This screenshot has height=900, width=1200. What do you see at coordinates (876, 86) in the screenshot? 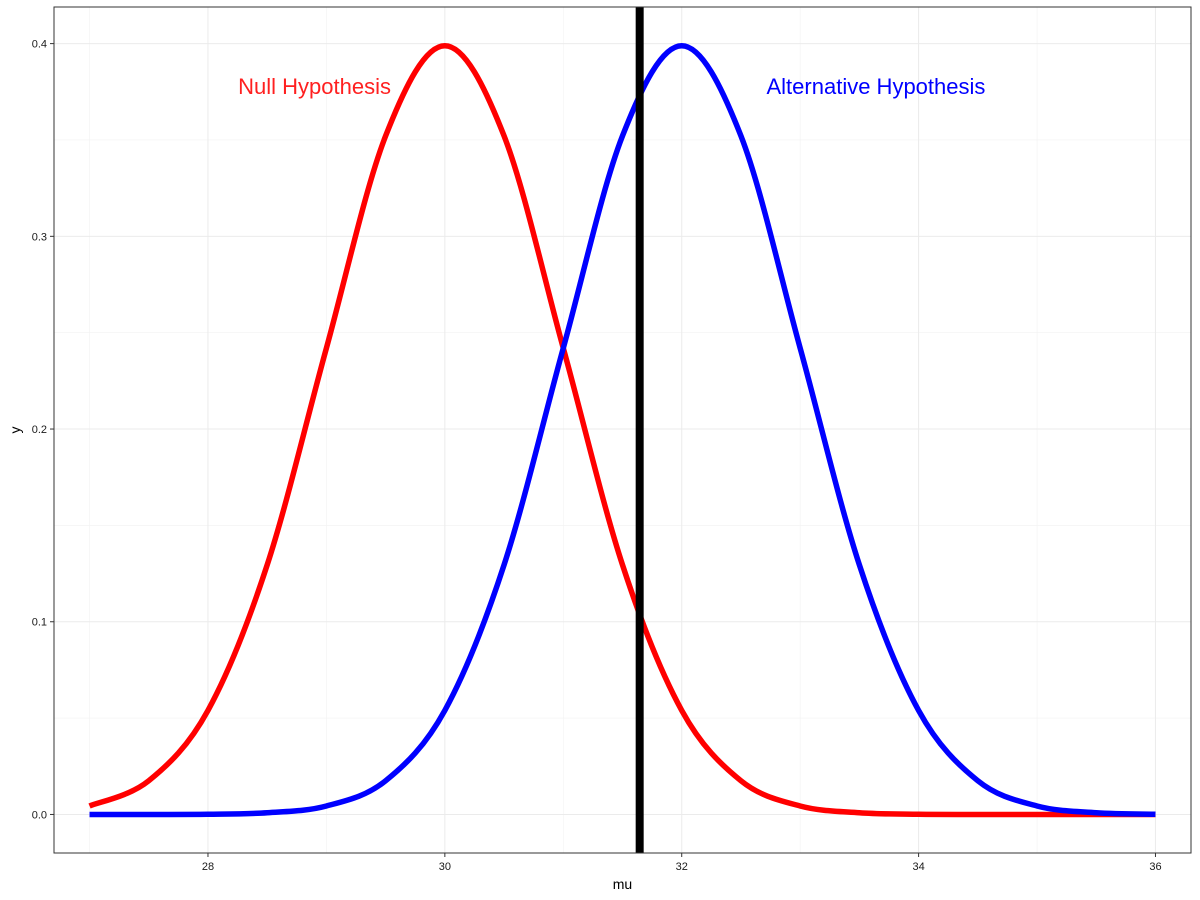
I see `alternative-hypothesis-label: Alternative Hypothesis` at bounding box center [876, 86].